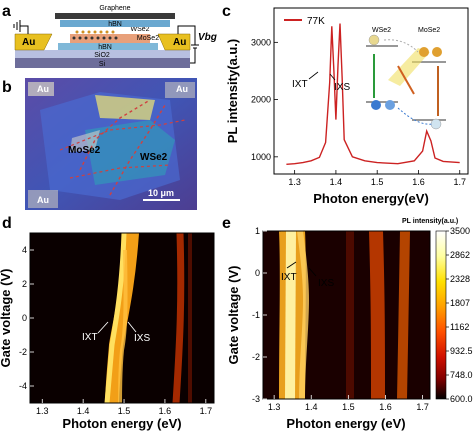 Image resolution: width=474 pixels, height=431 pixels. What do you see at coordinates (23, 352) in the screenshot?
I see `d-ticks-ytick-label: -2` at bounding box center [23, 352].